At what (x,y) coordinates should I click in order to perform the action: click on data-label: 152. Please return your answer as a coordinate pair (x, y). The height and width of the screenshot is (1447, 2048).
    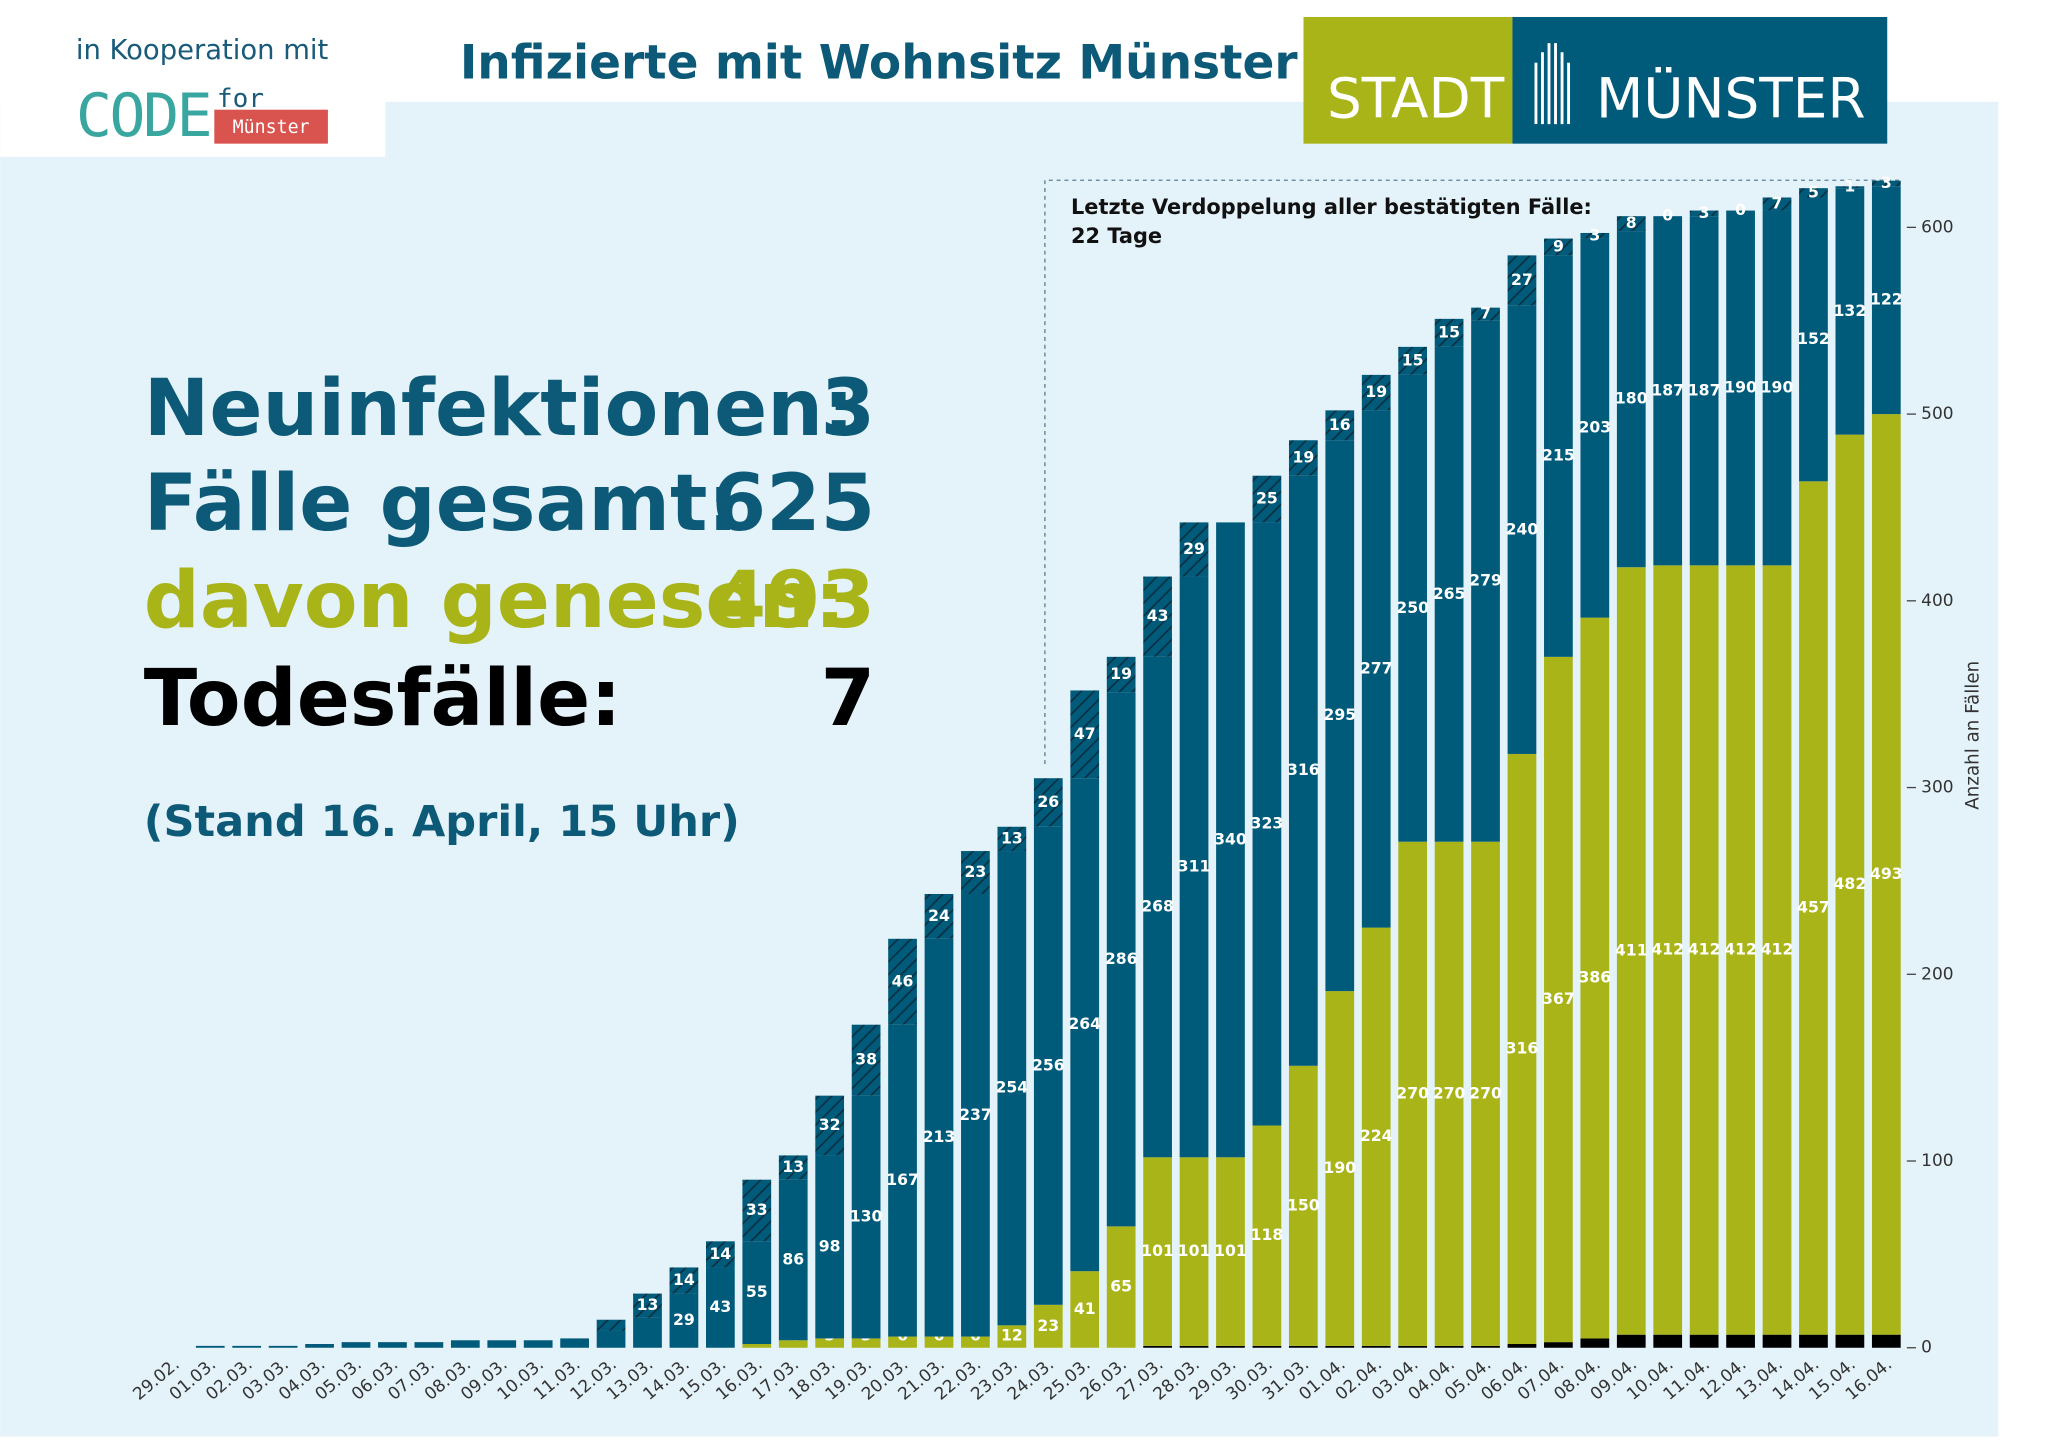
    Looking at the image, I should click on (1813, 338).